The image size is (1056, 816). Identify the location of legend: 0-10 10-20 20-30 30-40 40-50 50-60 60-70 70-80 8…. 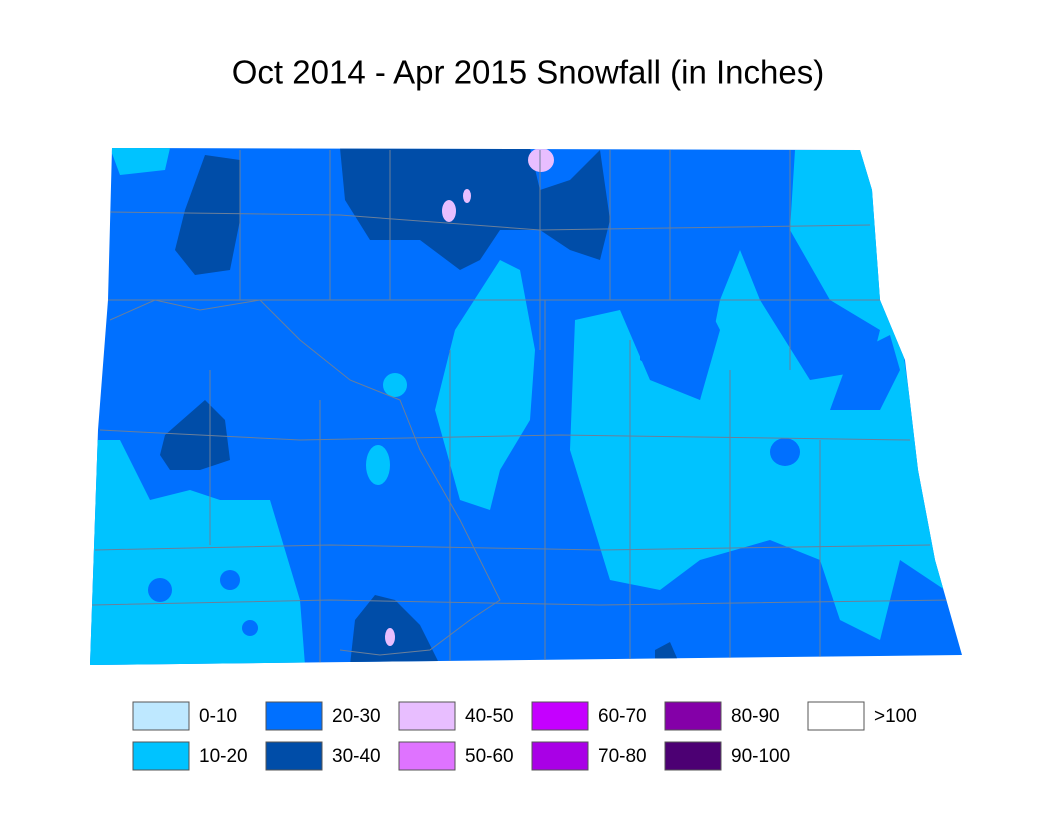
(524, 736).